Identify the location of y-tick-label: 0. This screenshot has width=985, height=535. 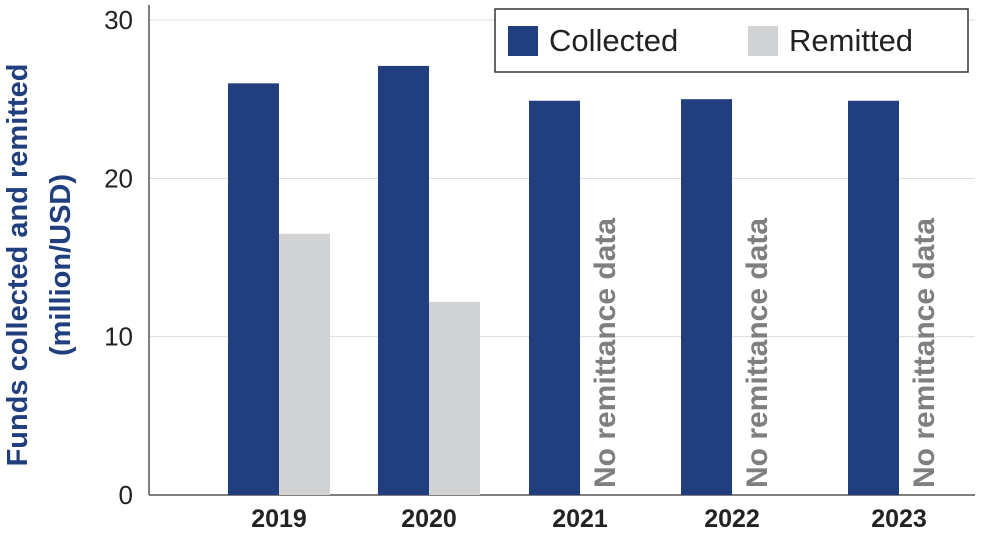
(126, 495).